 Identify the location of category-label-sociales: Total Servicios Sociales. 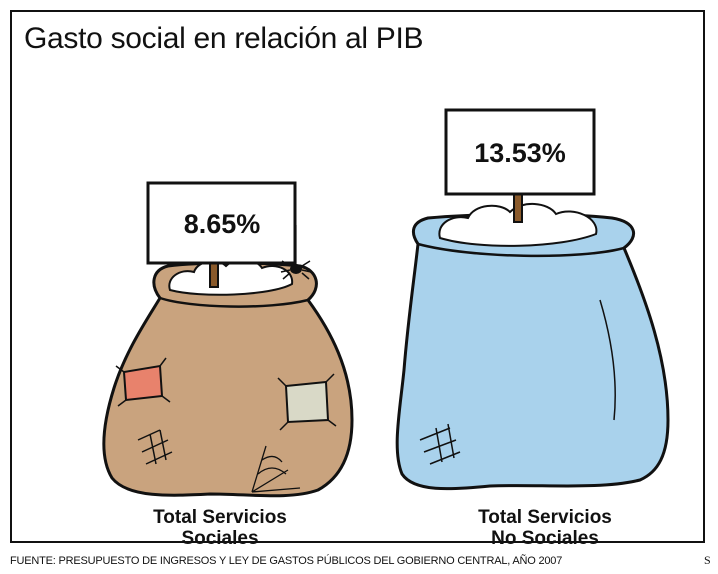
(220, 528).